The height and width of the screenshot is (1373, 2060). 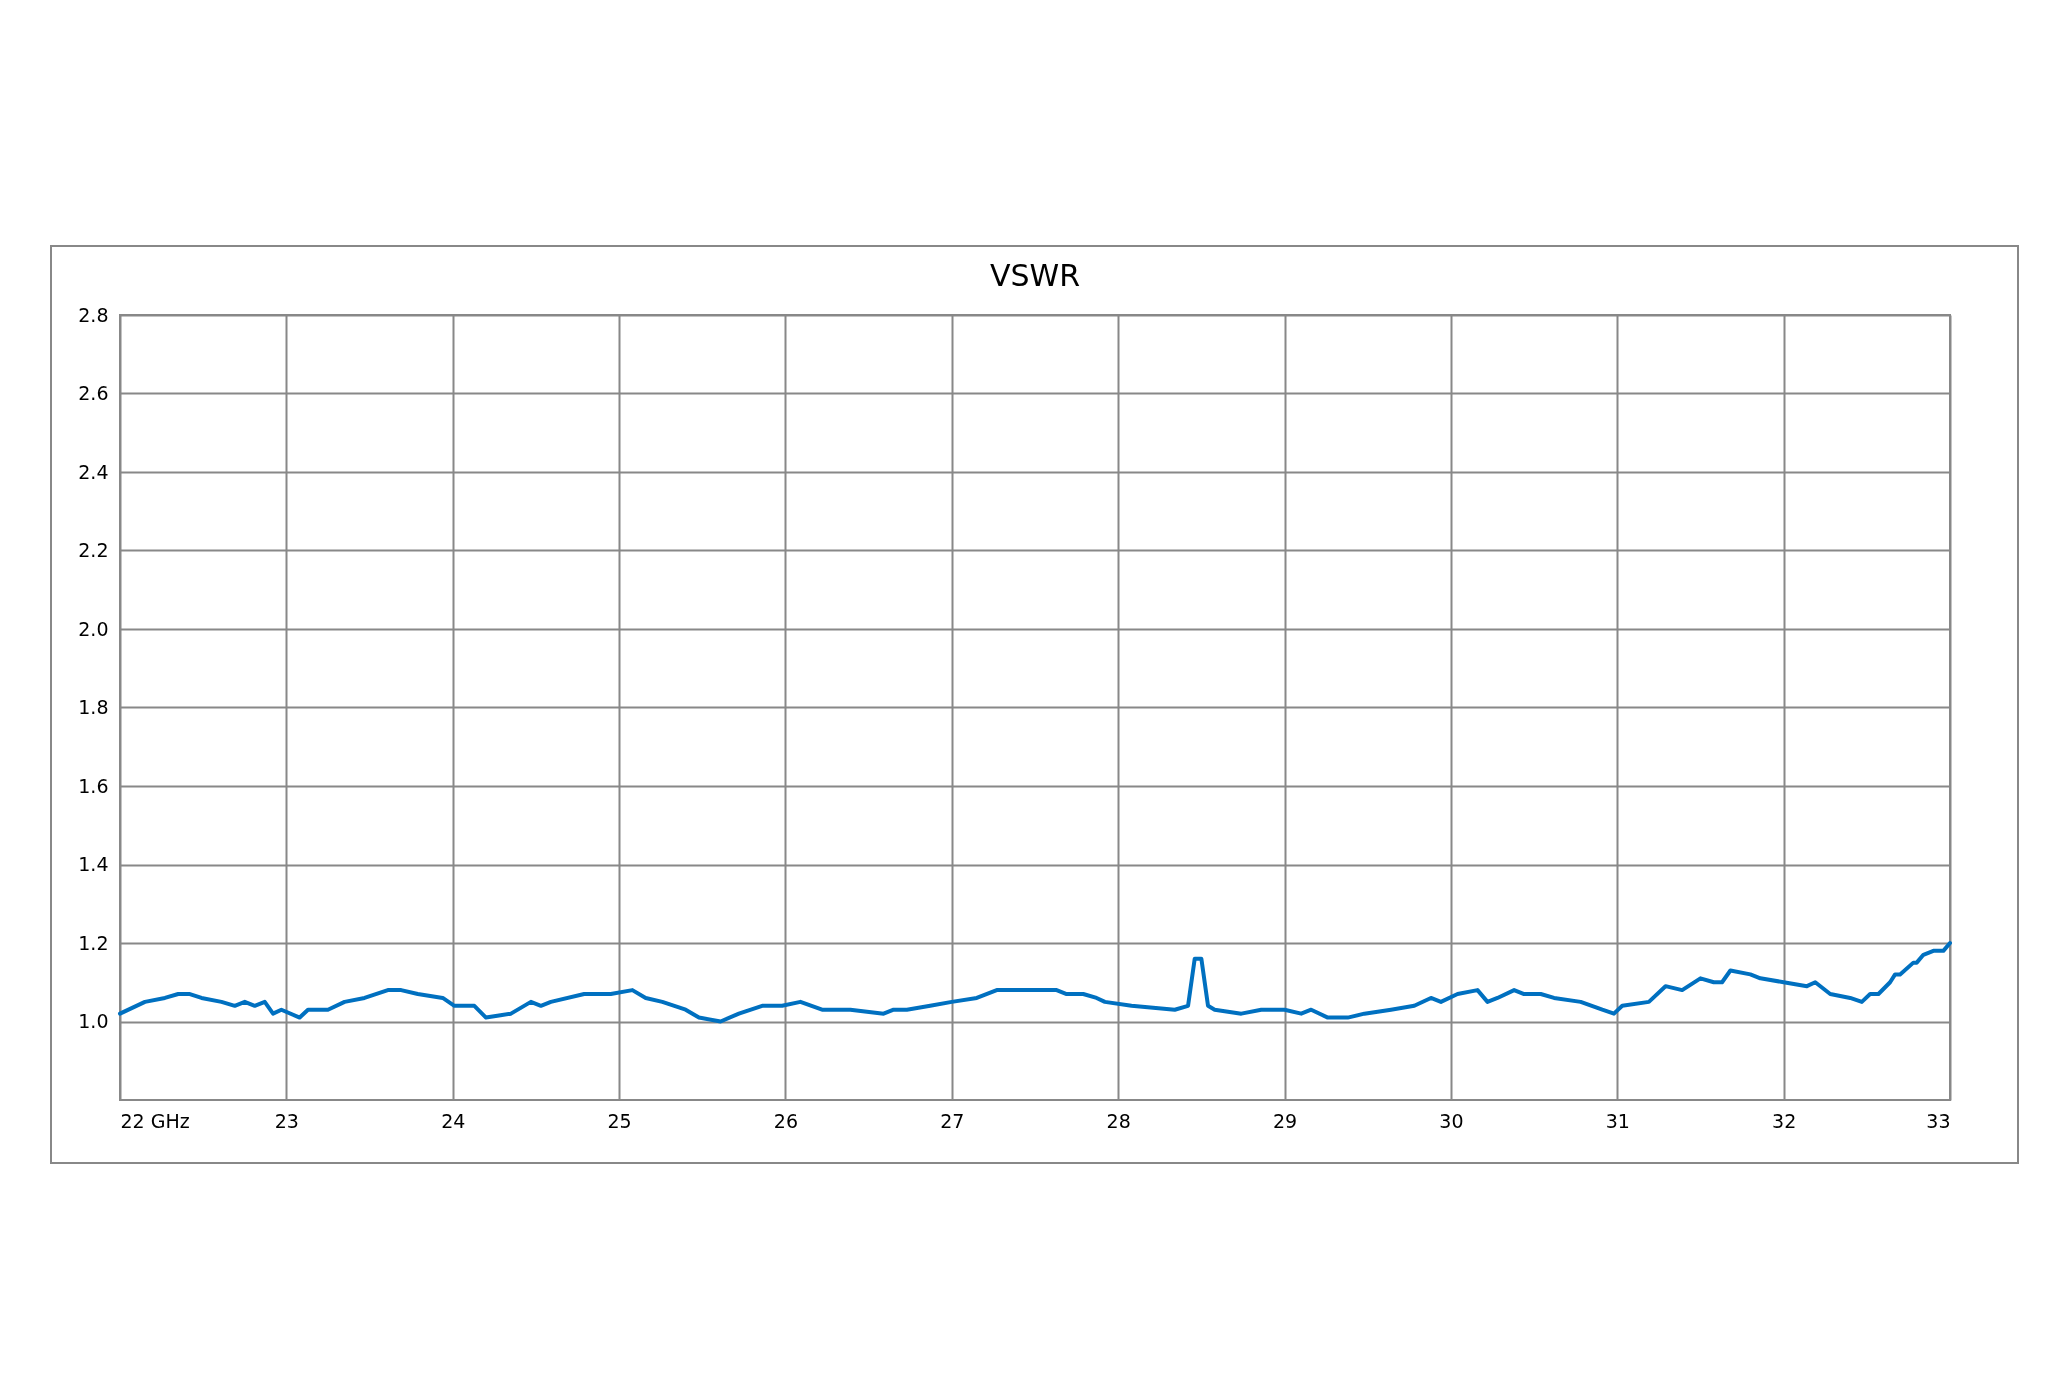 I want to click on y-tick-label: 1.2, so click(x=93, y=942).